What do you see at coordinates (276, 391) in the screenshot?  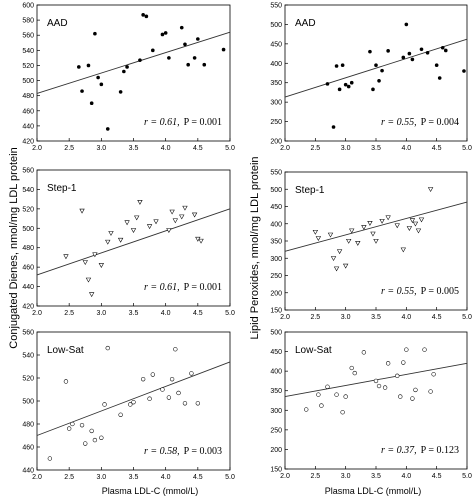 I see `y-tick-label: 350` at bounding box center [276, 391].